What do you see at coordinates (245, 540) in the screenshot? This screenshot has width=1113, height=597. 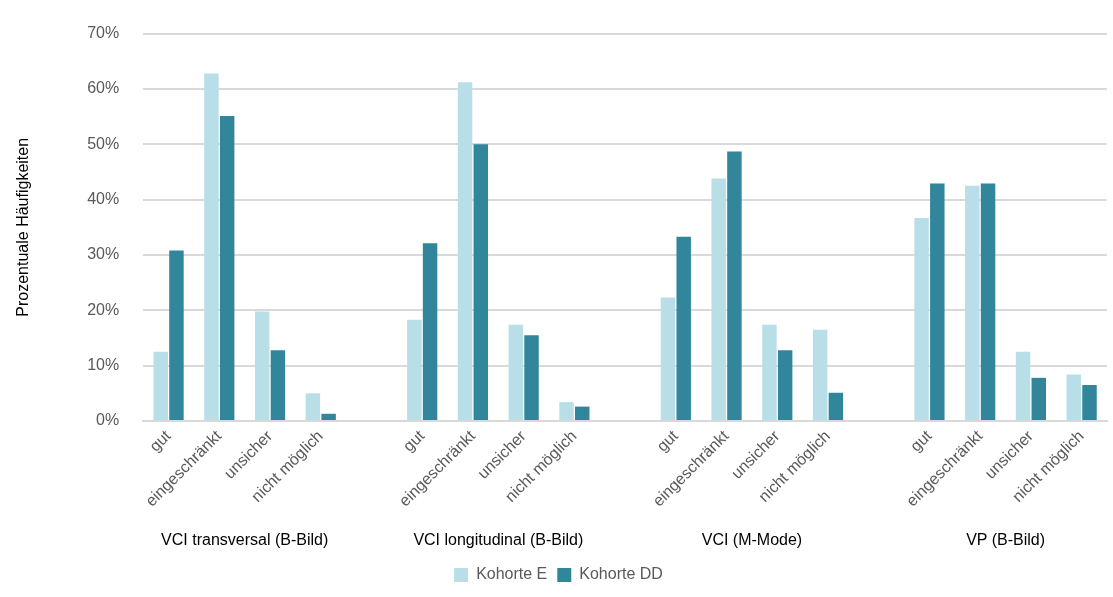 I see `text: VCI transversal (B-Bild)` at bounding box center [245, 540].